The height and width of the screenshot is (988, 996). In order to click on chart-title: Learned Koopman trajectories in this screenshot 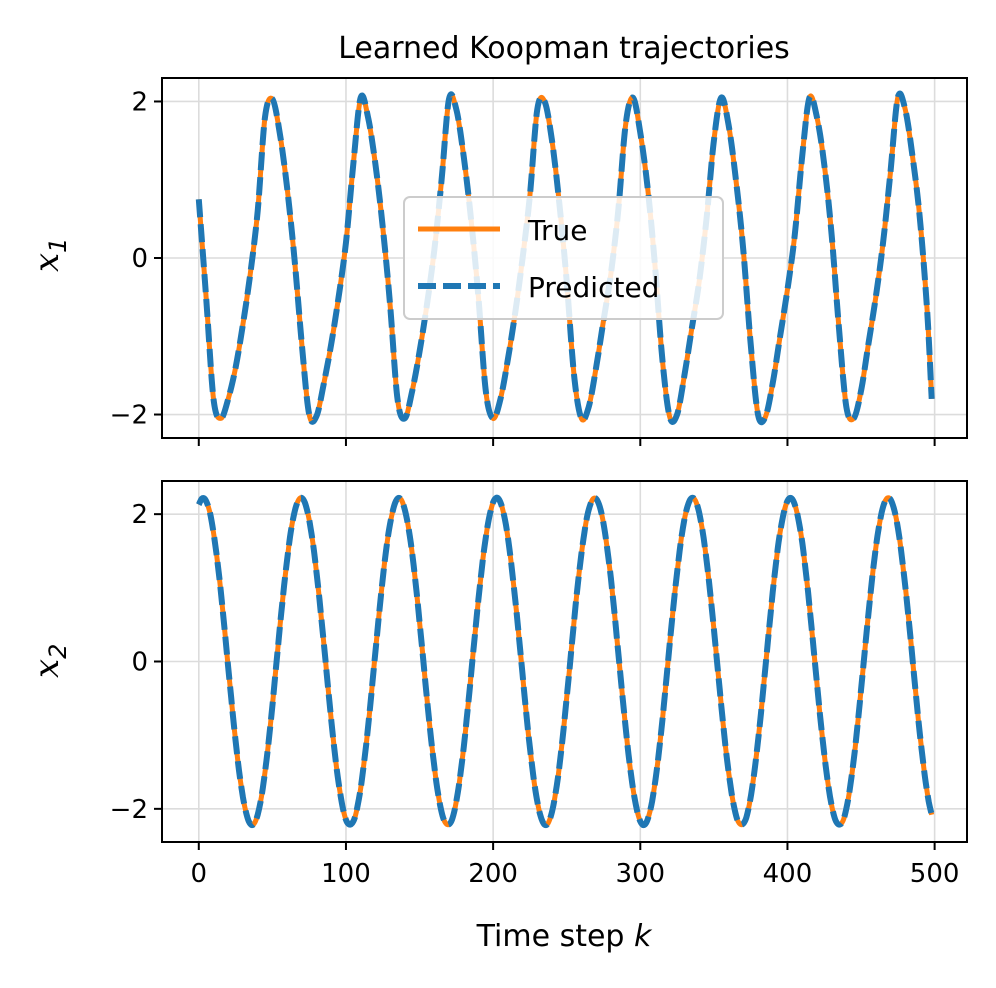, I will do `click(564, 48)`.